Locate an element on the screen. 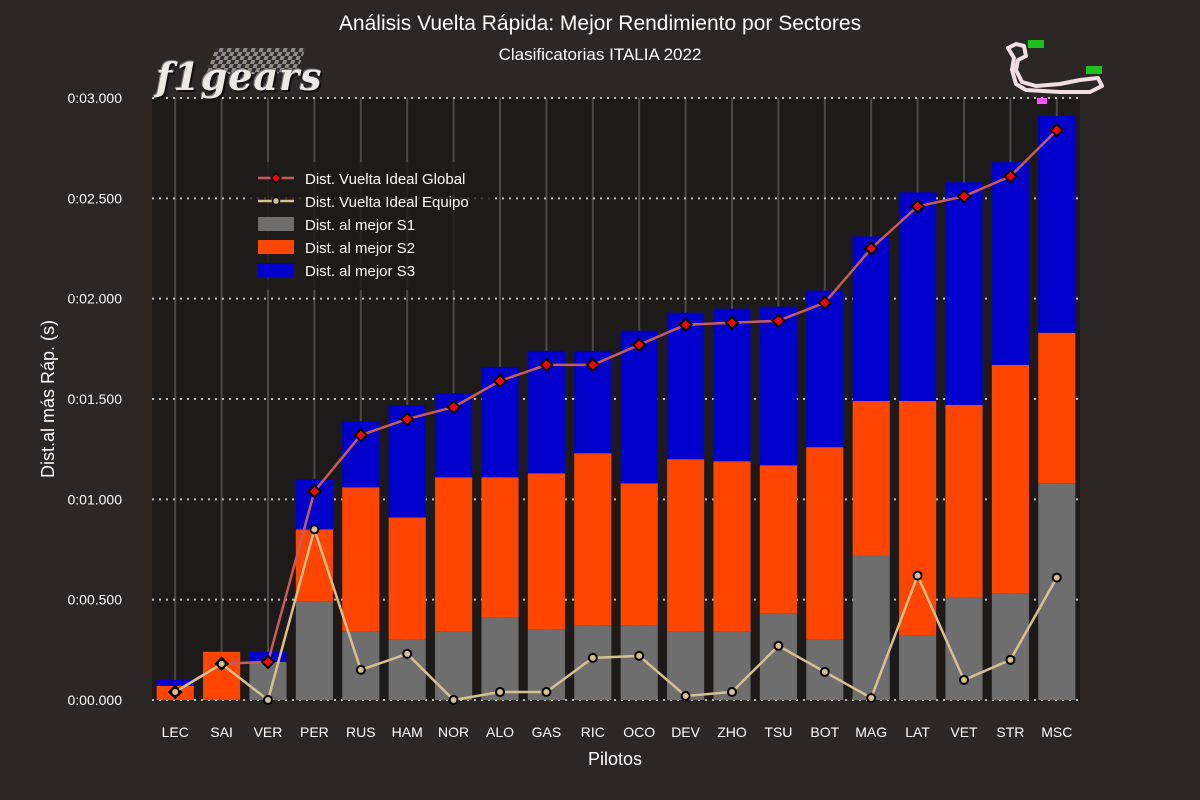  point-ideal-team-lec is located at coordinates (175, 691).